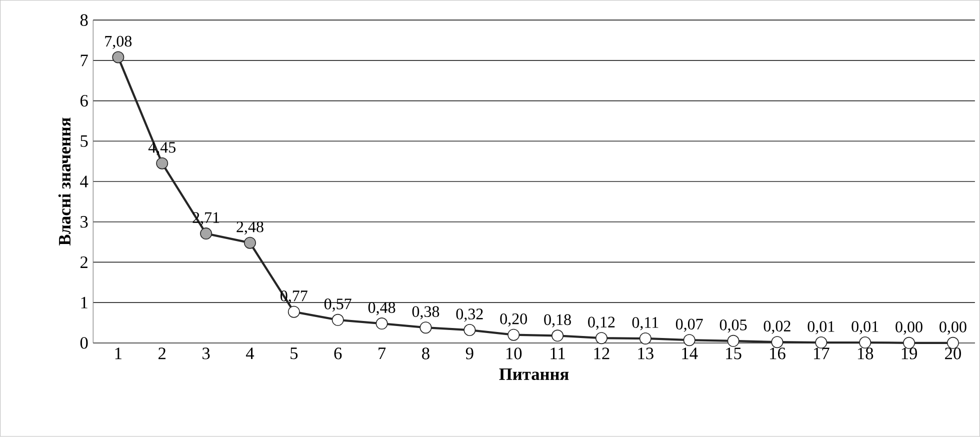  What do you see at coordinates (953, 354) in the screenshot?
I see `x-tick-label: 20` at bounding box center [953, 354].